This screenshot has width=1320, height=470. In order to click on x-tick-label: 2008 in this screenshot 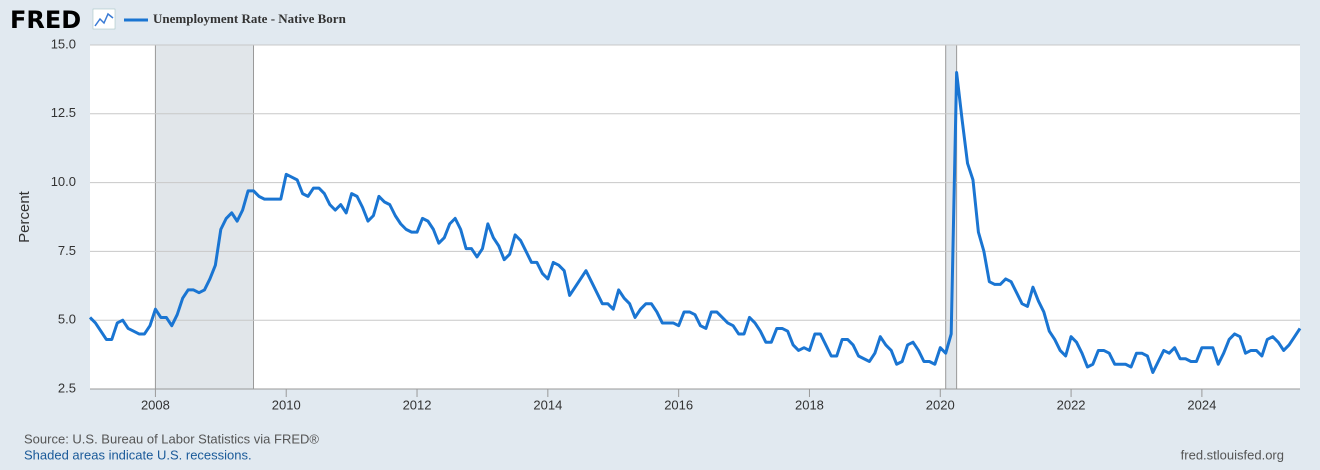, I will do `click(155, 404)`.